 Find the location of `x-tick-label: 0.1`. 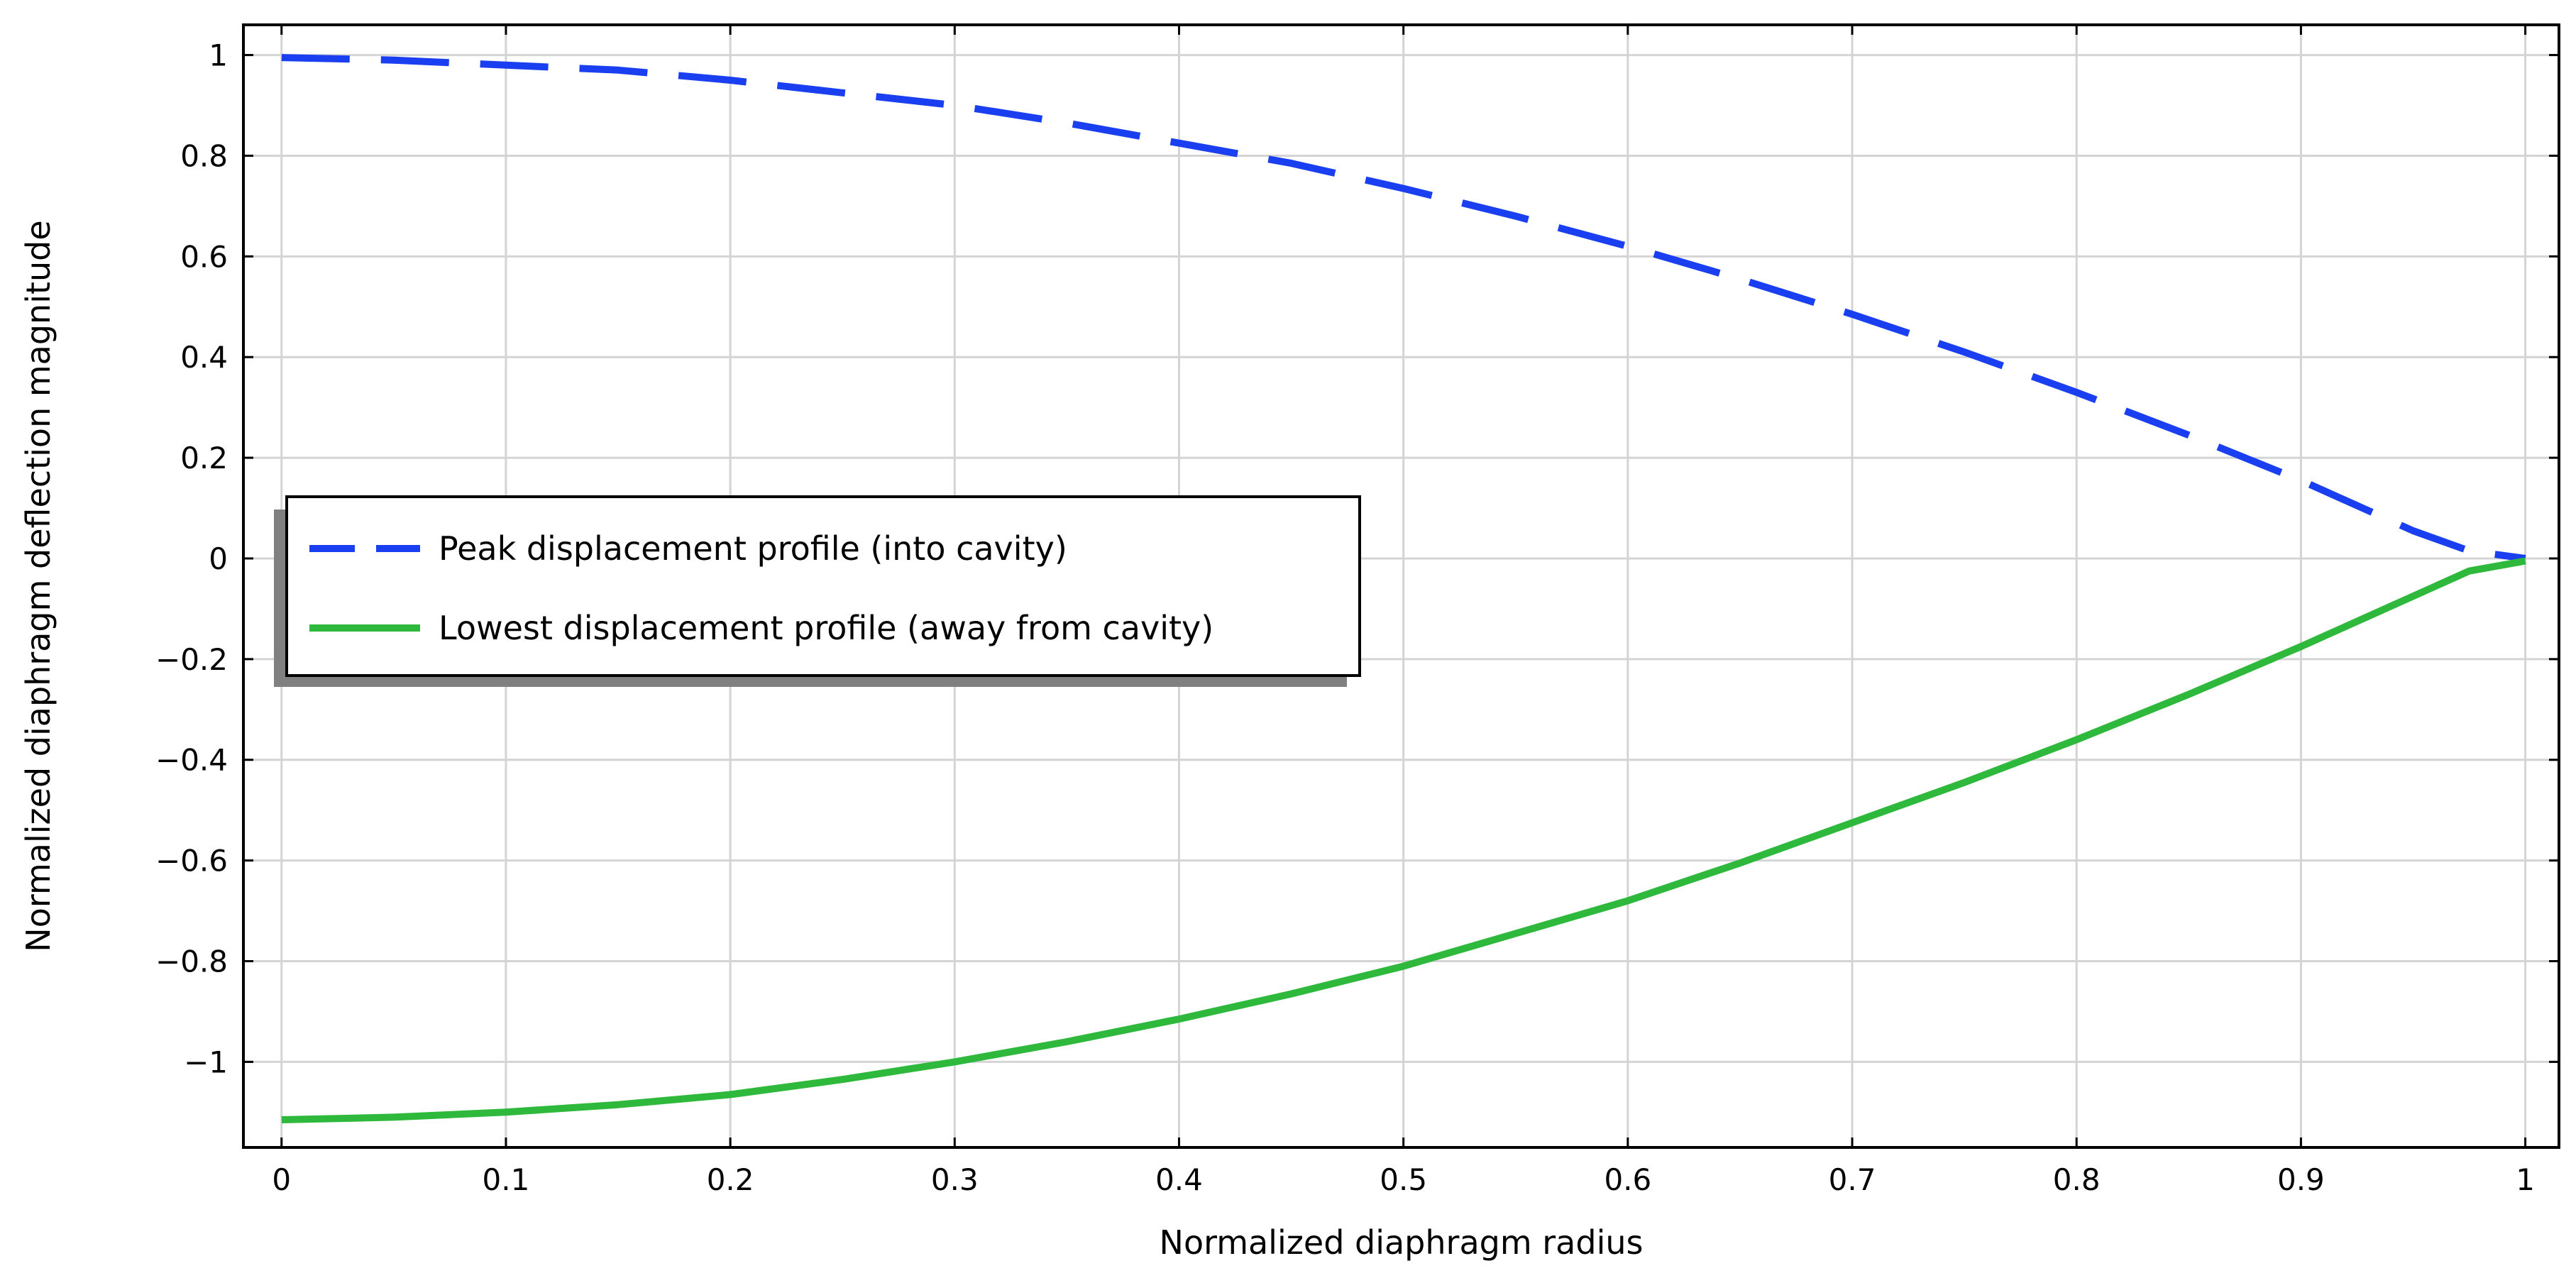

x-tick-label: 0.1 is located at coordinates (506, 1179).